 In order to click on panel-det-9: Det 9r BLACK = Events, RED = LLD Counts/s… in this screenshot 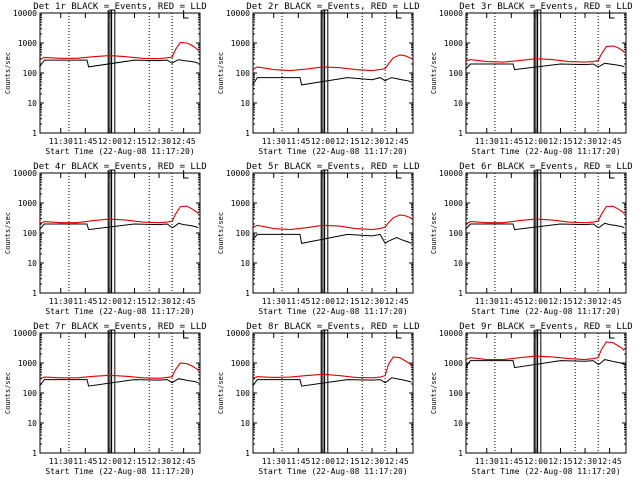, I will do `click(531, 399)`.